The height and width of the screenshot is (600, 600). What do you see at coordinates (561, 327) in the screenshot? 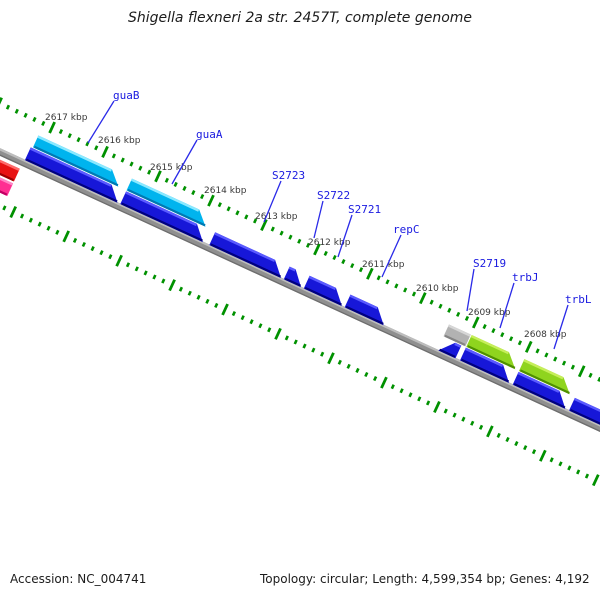
I see `gene-label-leader-trbL` at bounding box center [561, 327].